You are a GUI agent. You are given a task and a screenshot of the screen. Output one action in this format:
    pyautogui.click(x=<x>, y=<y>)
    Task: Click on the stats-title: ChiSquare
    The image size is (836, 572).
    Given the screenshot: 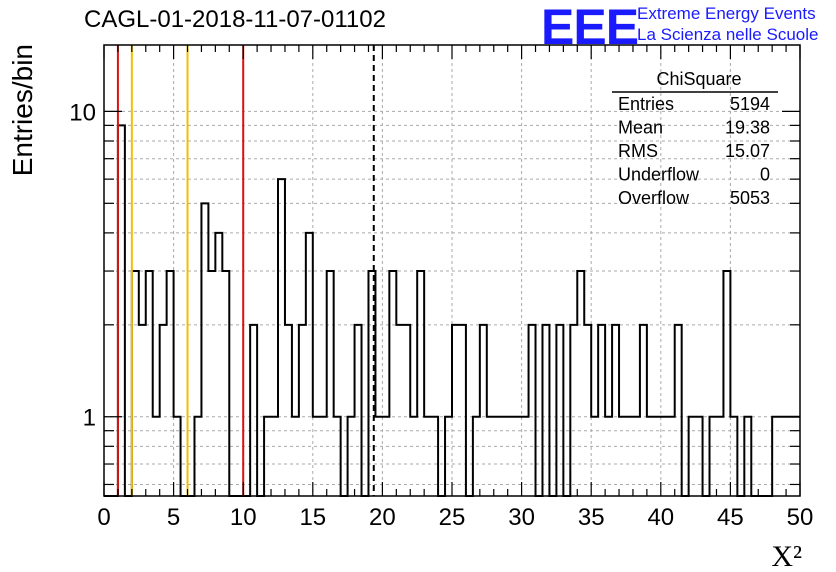 What is the action you would take?
    pyautogui.click(x=698, y=79)
    